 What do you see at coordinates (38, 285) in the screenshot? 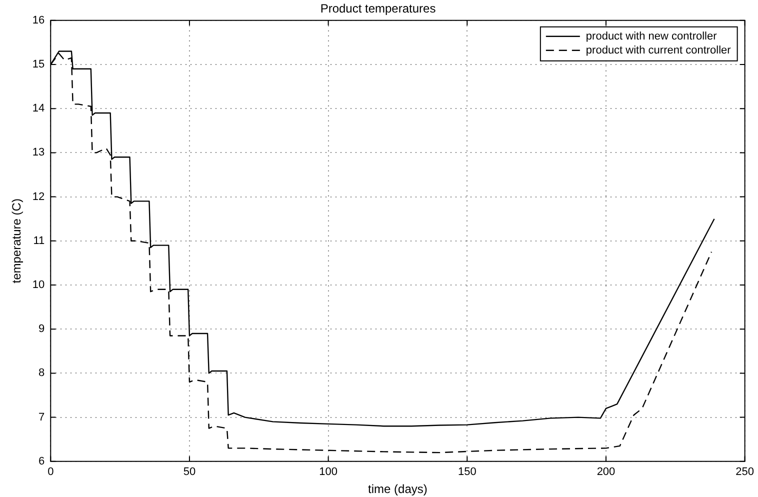
I see `y-tick-label: 10` at bounding box center [38, 285].